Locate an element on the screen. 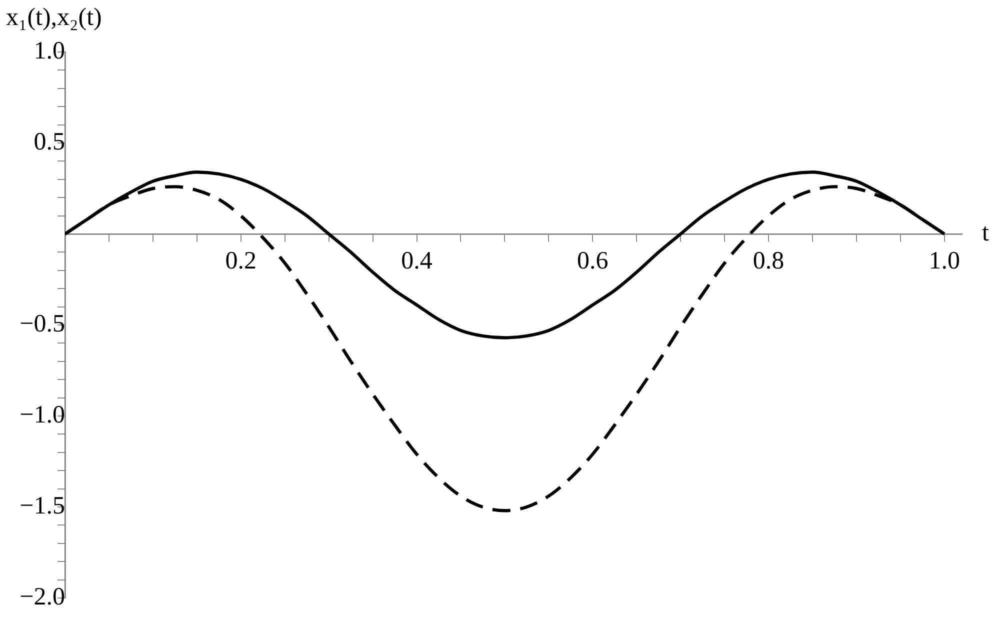 Image resolution: width=997 pixels, height=629 pixels. y-tick-label: −2.0 is located at coordinates (42, 597).